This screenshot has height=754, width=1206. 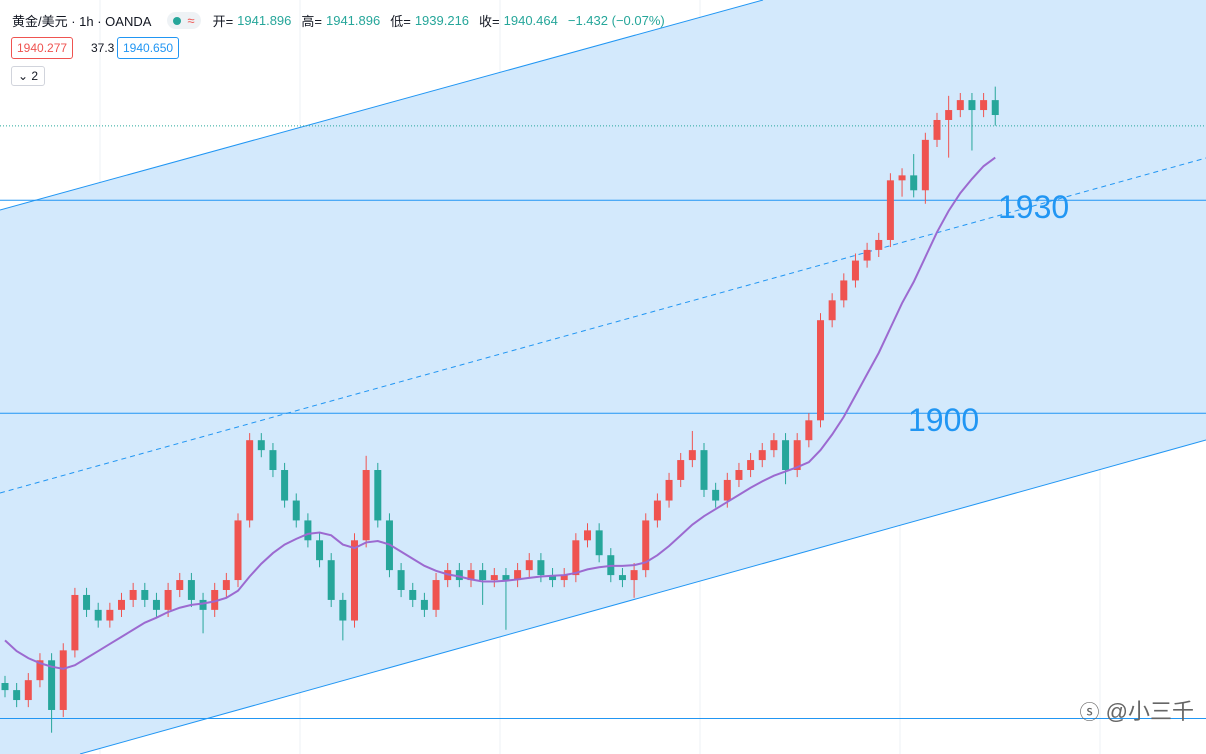 I want to click on close-label: 收=, so click(x=489, y=21).